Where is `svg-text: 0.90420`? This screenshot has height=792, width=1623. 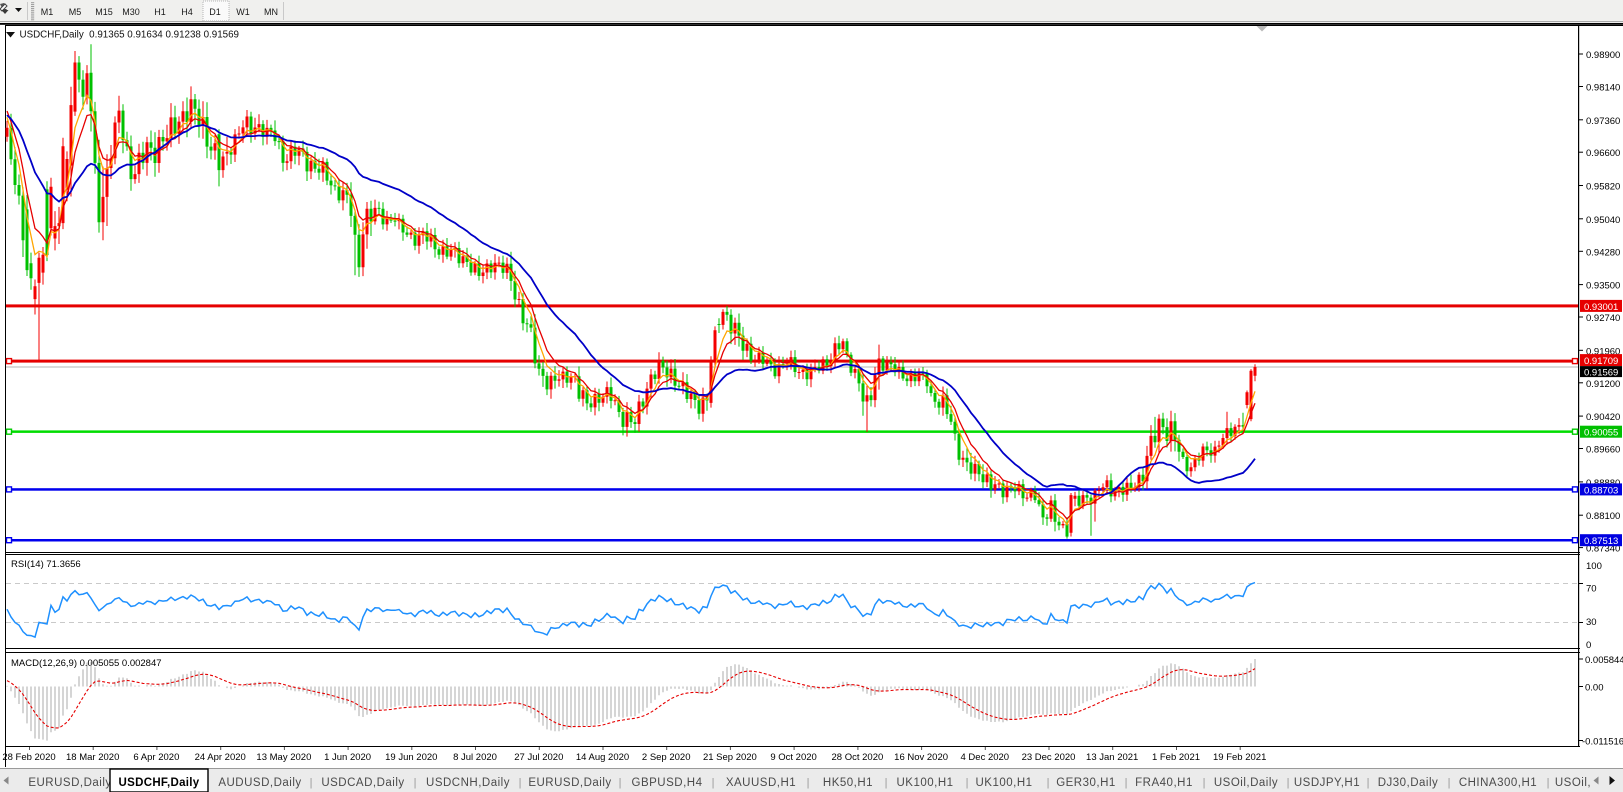
svg-text: 0.90420 is located at coordinates (1603, 417).